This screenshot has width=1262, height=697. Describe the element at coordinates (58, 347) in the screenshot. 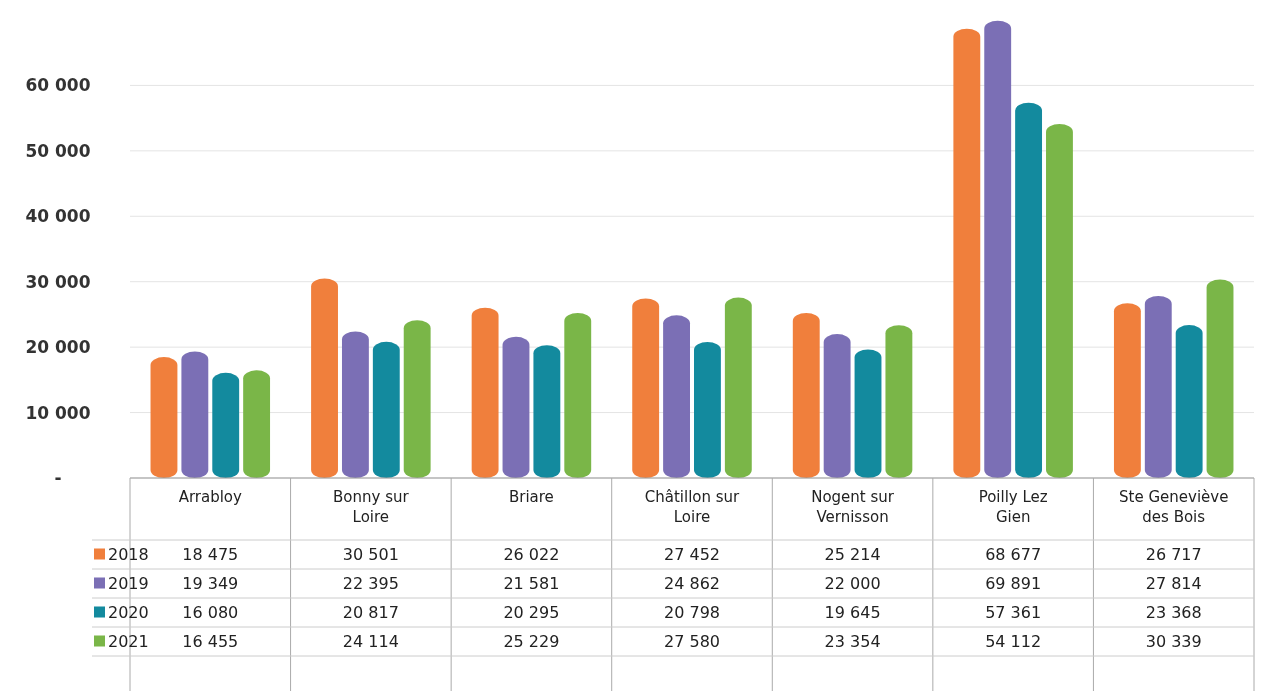

I see `y-tick-label: 20 000` at that location.